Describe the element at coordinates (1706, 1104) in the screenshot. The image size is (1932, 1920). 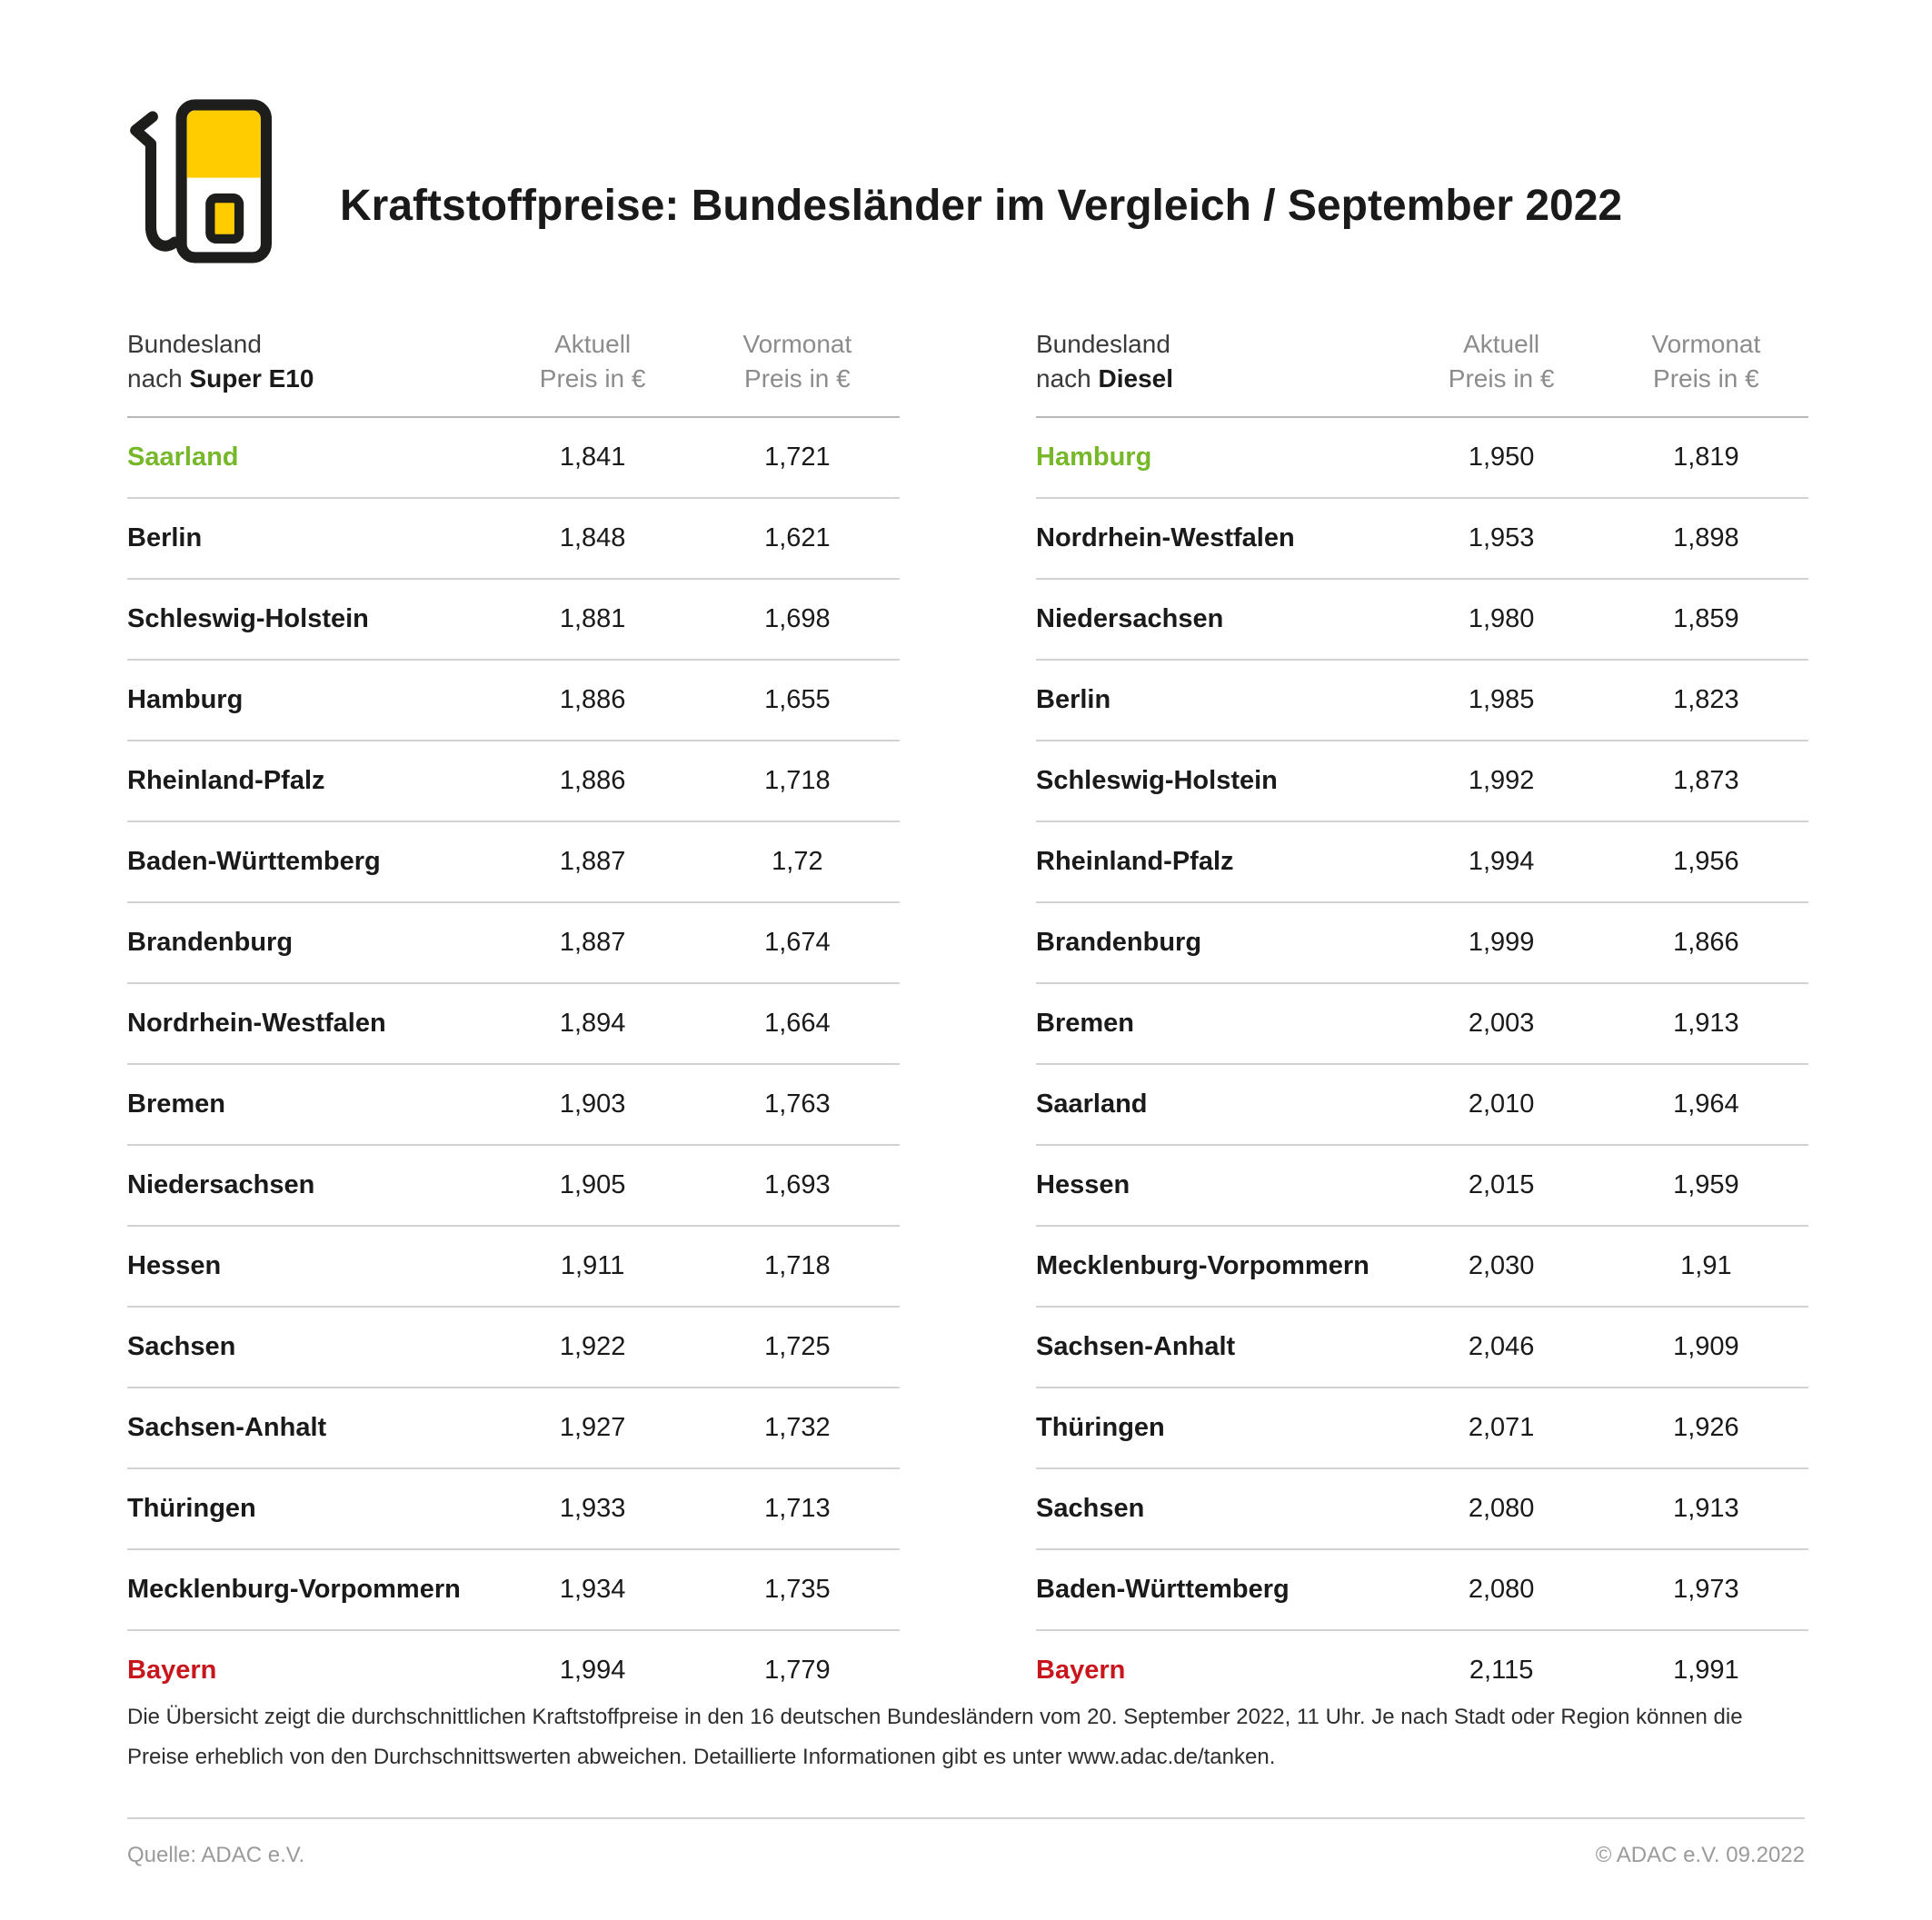
I see `previous-month-price: 1,964` at that location.